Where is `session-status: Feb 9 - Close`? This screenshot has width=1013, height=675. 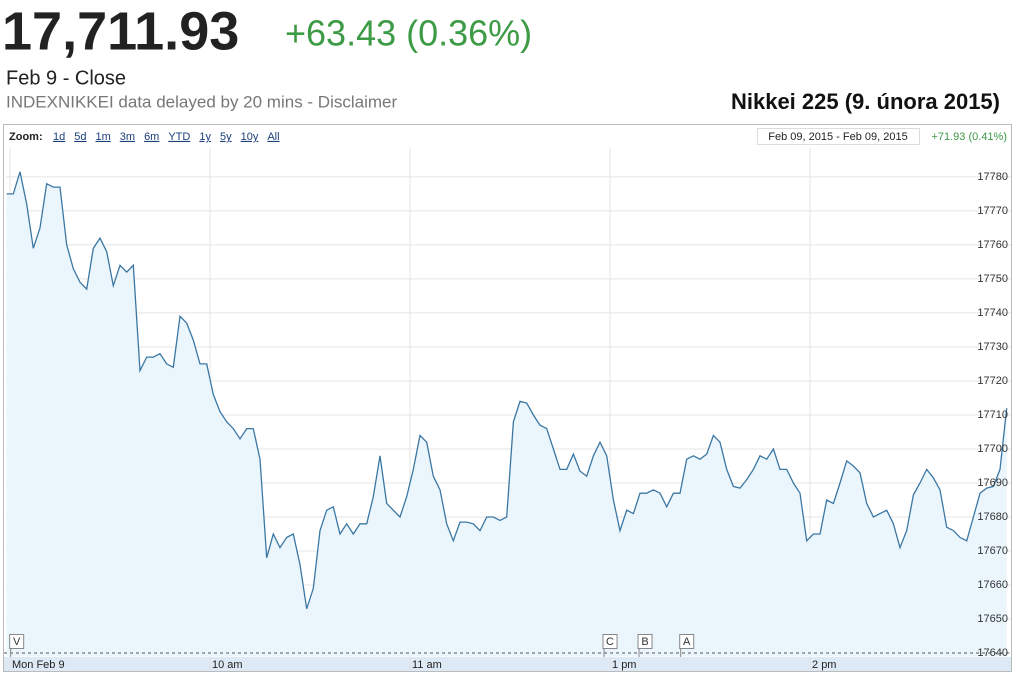 session-status: Feb 9 - Close is located at coordinates (66, 78).